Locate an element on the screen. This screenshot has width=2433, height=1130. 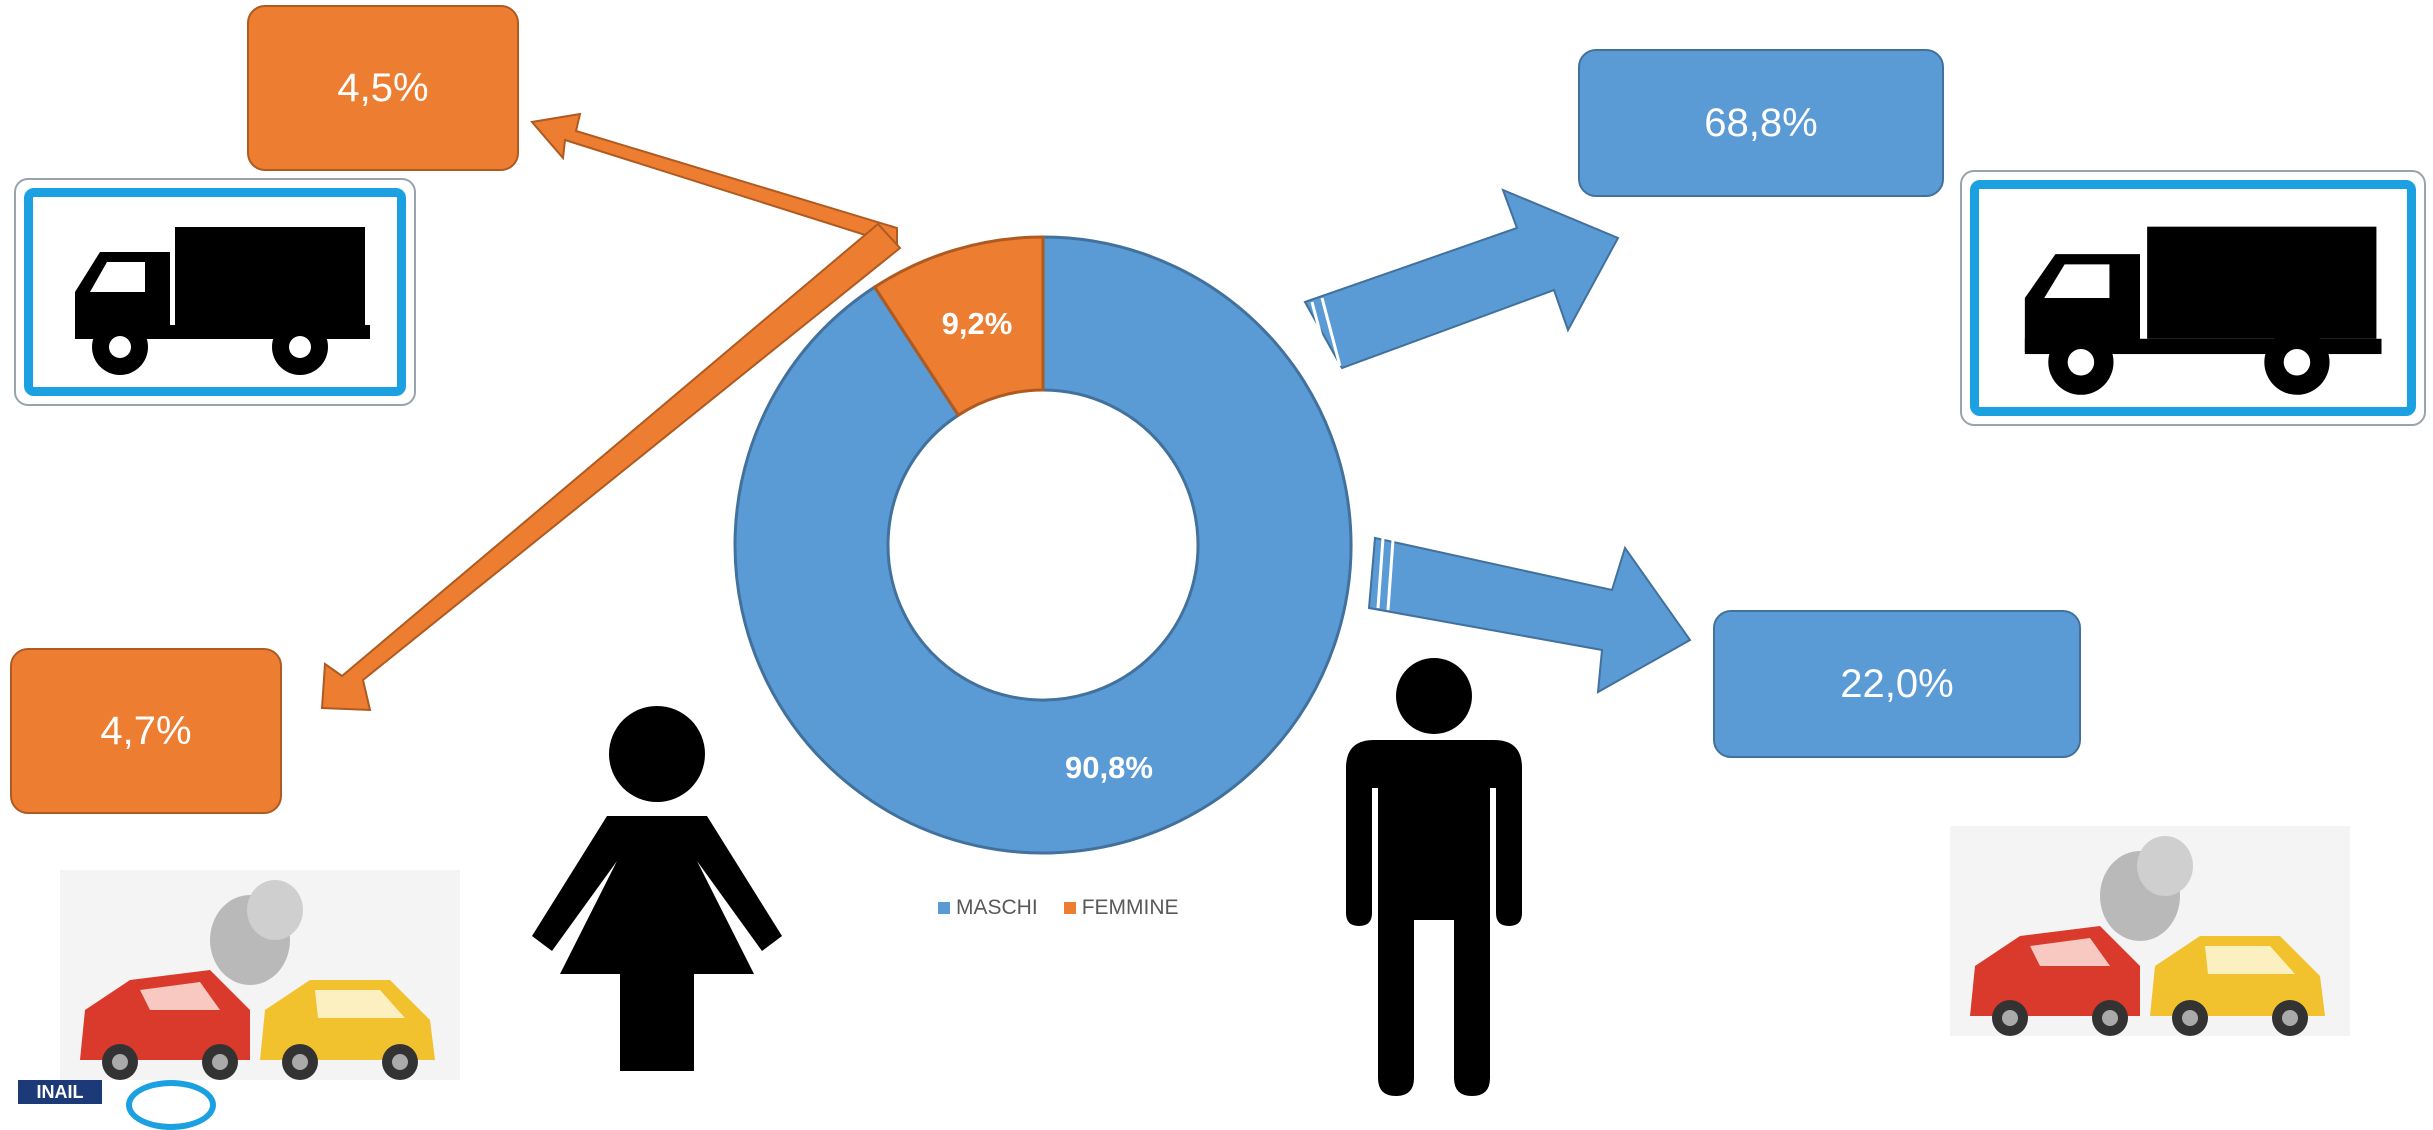
inail-logo-text: INAIL is located at coordinates (60, 1091).